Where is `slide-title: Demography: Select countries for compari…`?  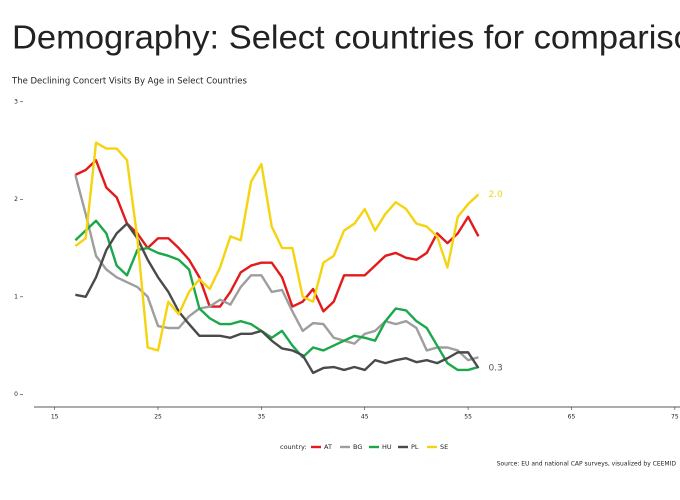
slide-title: Demography: Select countries for compari… is located at coordinates (346, 37).